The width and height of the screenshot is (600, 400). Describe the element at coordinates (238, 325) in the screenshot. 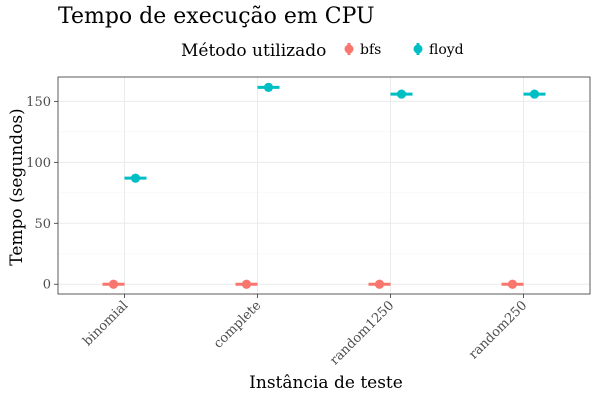

I see `x-tick-label: complete` at that location.